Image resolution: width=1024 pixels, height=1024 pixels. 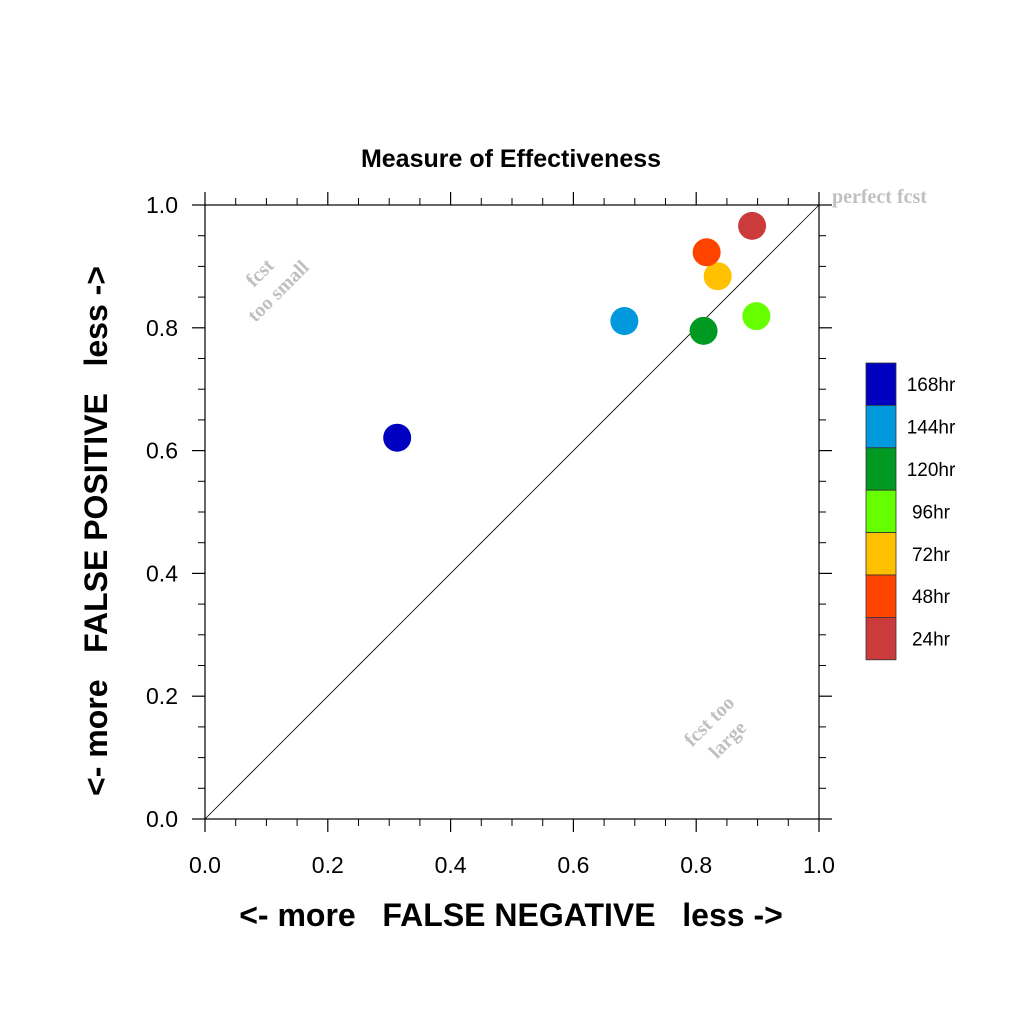 What do you see at coordinates (756, 316) in the screenshot?
I see `data-point-96hr` at bounding box center [756, 316].